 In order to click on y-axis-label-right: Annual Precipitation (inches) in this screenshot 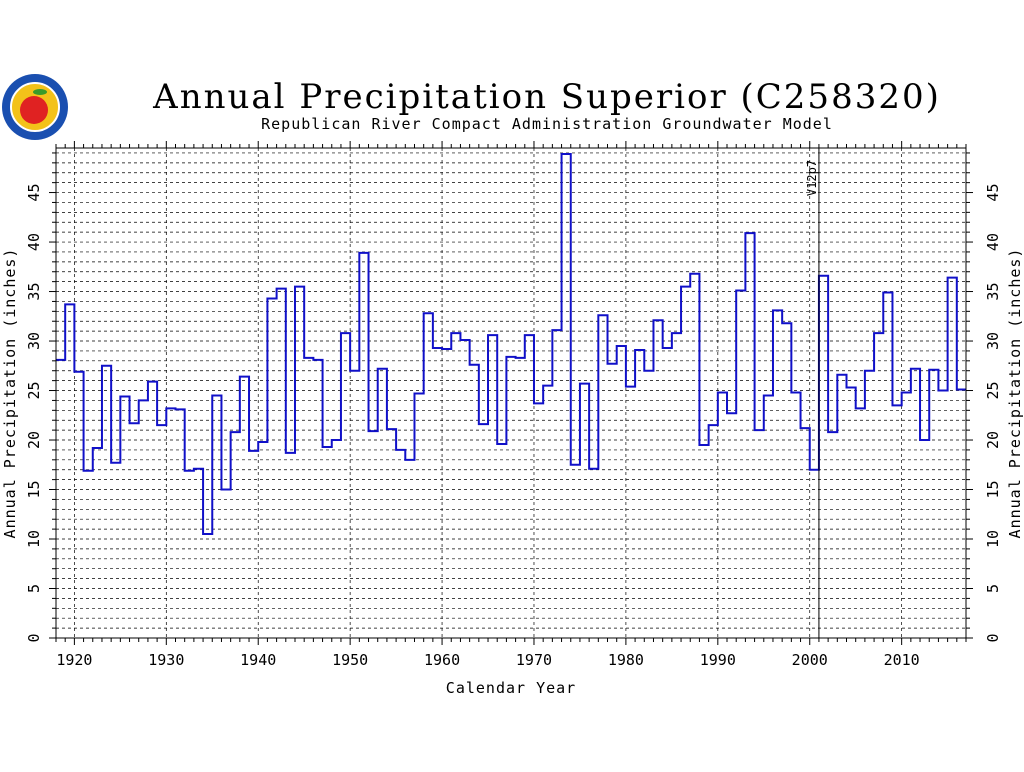, I will do `click(1015, 393)`.